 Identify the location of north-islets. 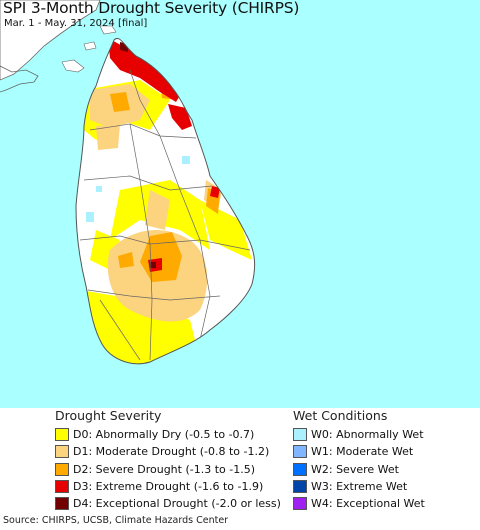
(100, 38).